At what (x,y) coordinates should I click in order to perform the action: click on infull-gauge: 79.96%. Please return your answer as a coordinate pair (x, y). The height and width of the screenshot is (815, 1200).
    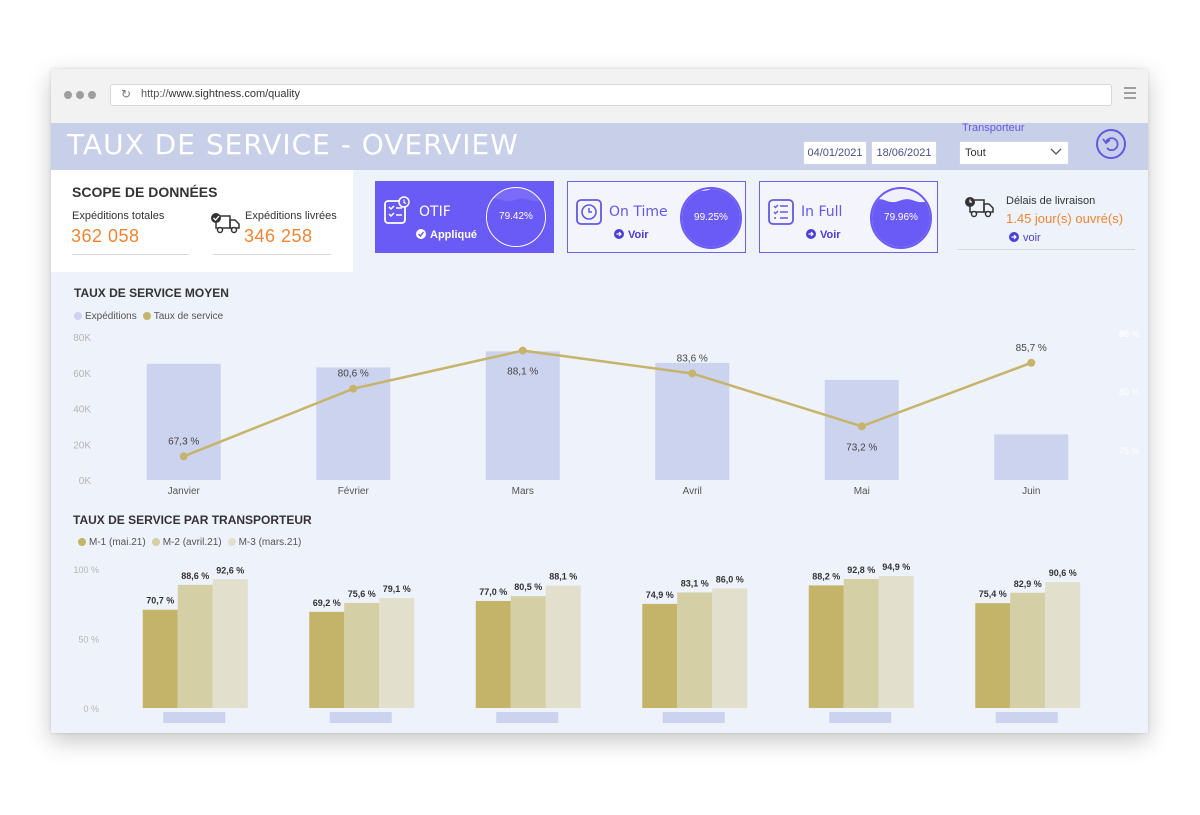
    Looking at the image, I should click on (901, 218).